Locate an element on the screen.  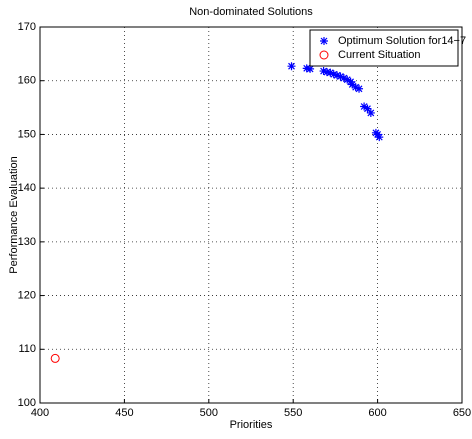
y-tick-label: 130 is located at coordinates (27, 242).